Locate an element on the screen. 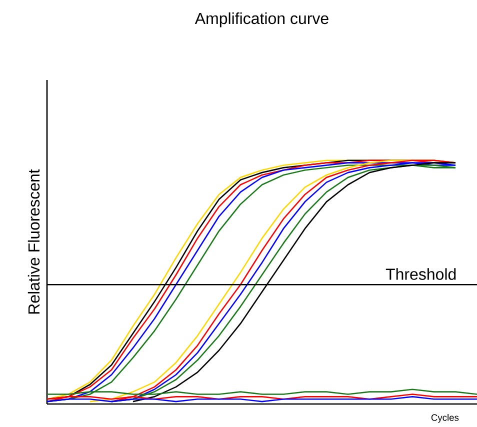 The height and width of the screenshot is (427, 477). chart-title: Amplification curve is located at coordinates (261, 20).